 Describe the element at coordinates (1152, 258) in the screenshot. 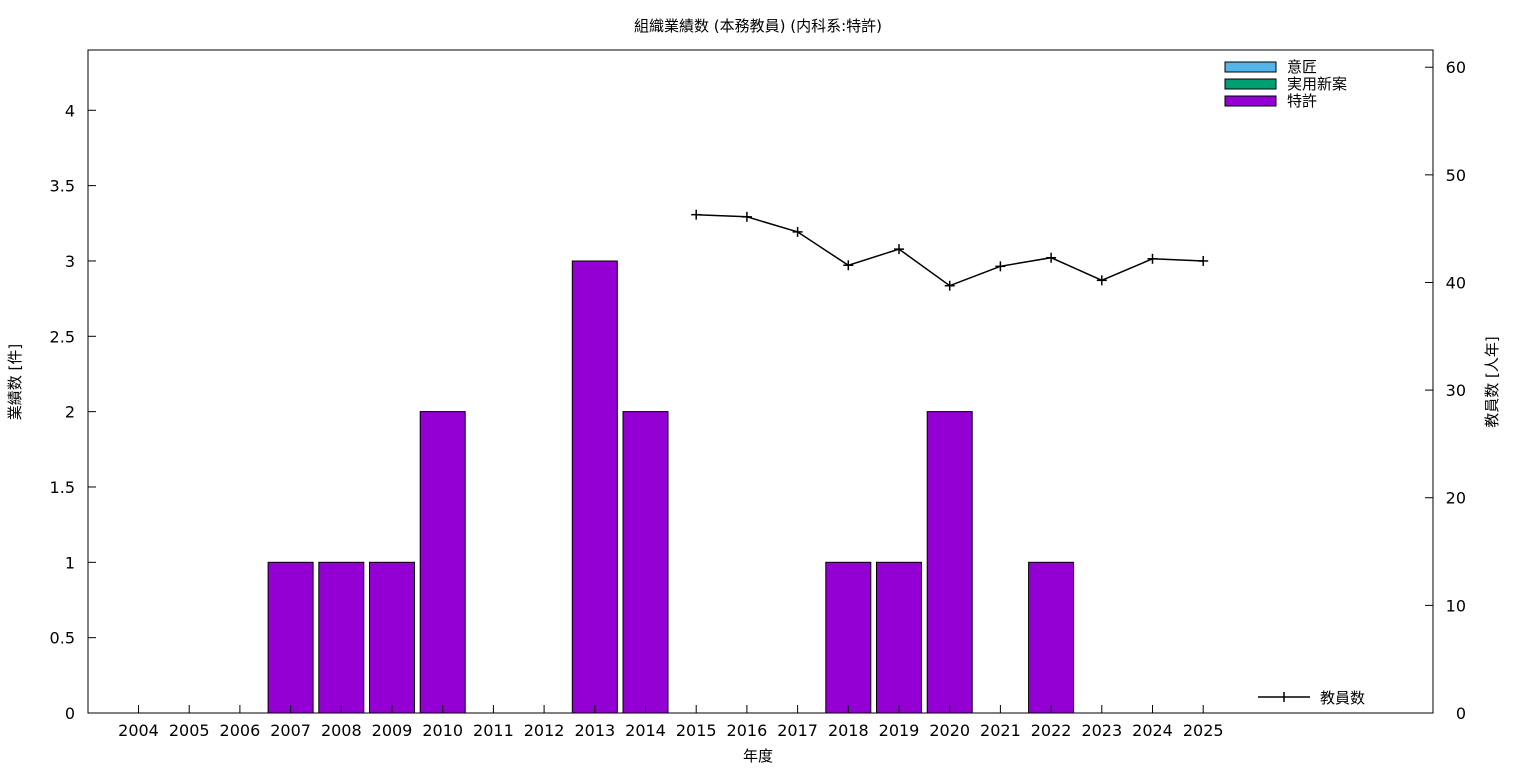

I see `line-point-2024` at that location.